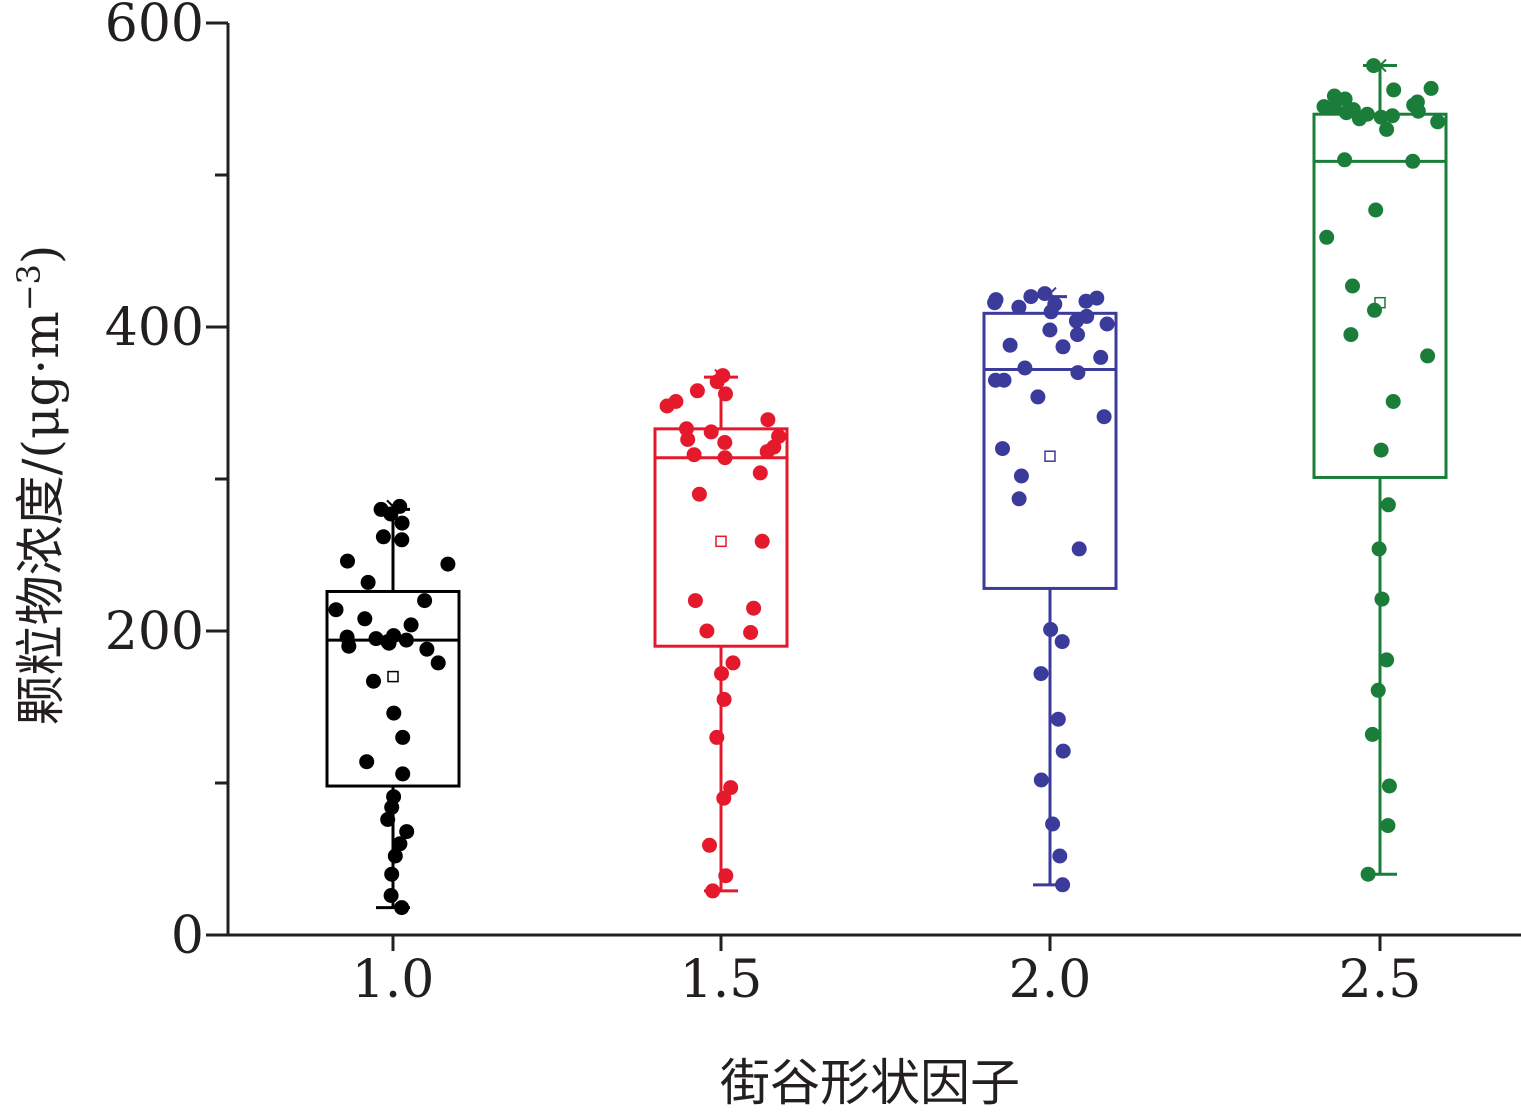 The height and width of the screenshot is (1112, 1521). I want to click on x-tick-label: 1.0, so click(393, 980).